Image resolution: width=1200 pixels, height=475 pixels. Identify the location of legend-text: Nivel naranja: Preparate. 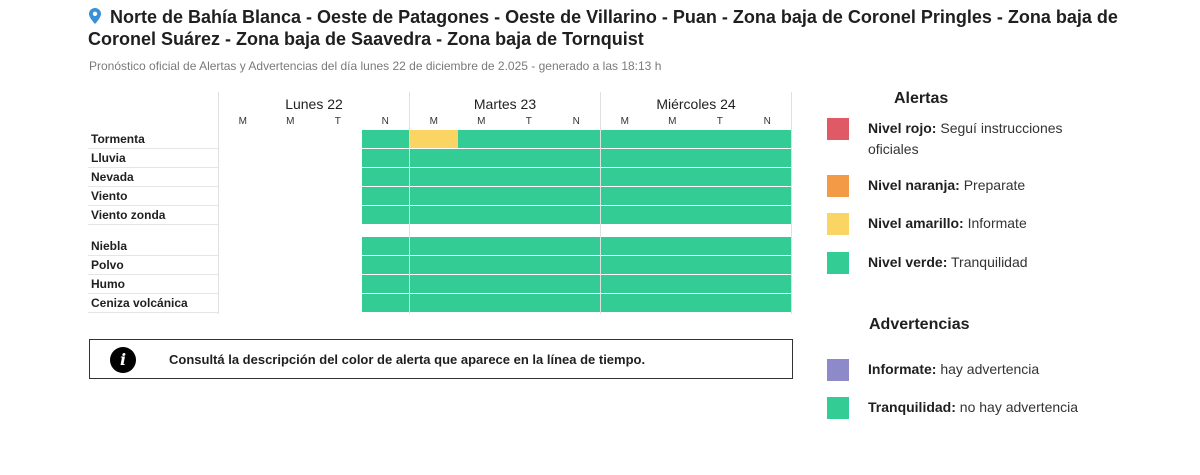
(975, 185).